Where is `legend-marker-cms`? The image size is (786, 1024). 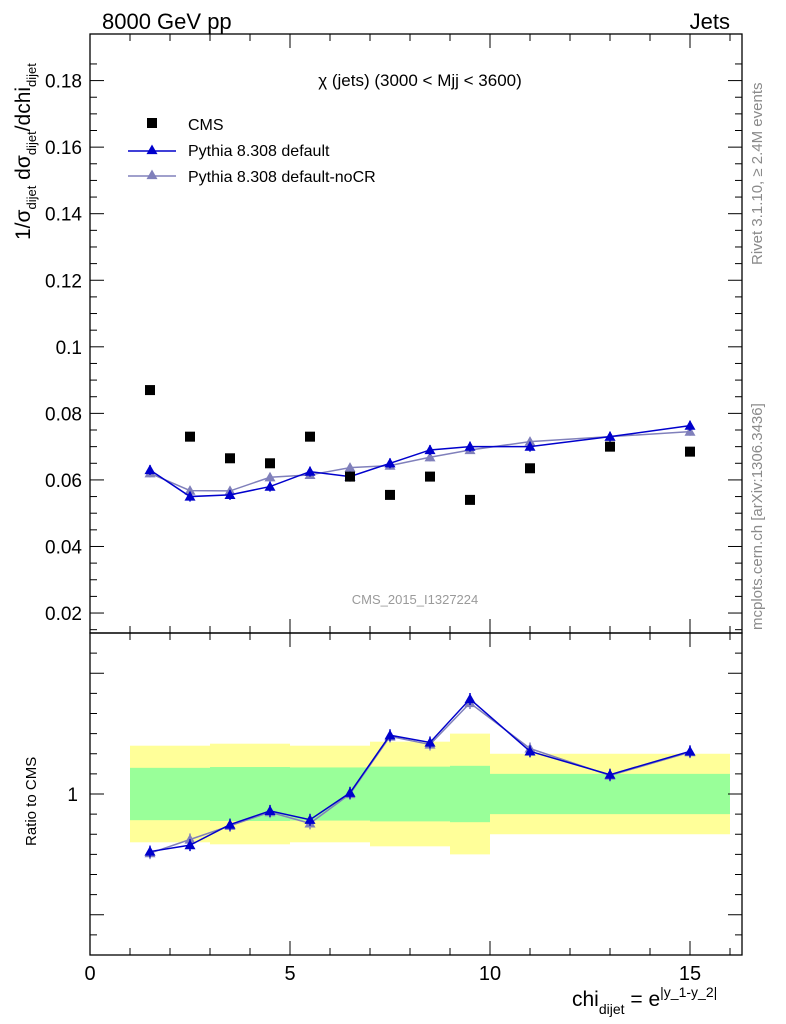 legend-marker-cms is located at coordinates (152, 123).